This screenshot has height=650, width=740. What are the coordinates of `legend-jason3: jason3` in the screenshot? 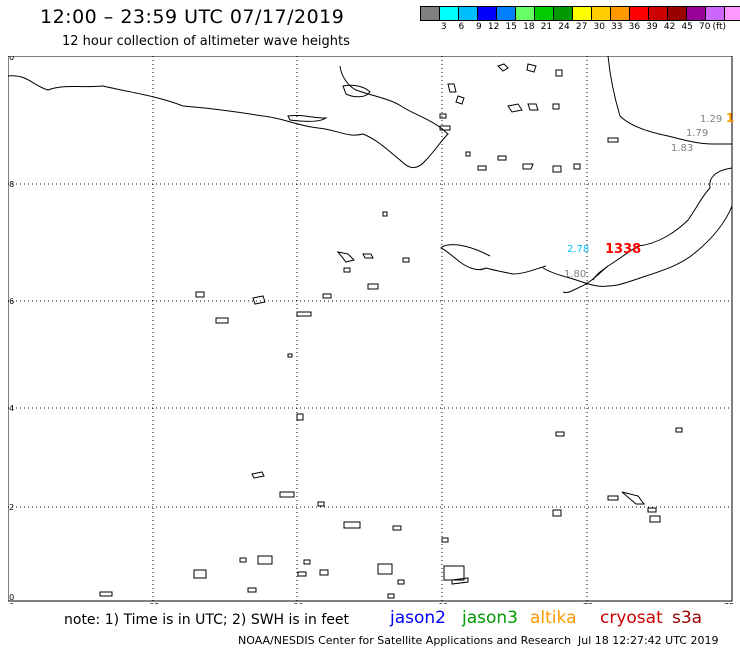 It's located at (490, 618).